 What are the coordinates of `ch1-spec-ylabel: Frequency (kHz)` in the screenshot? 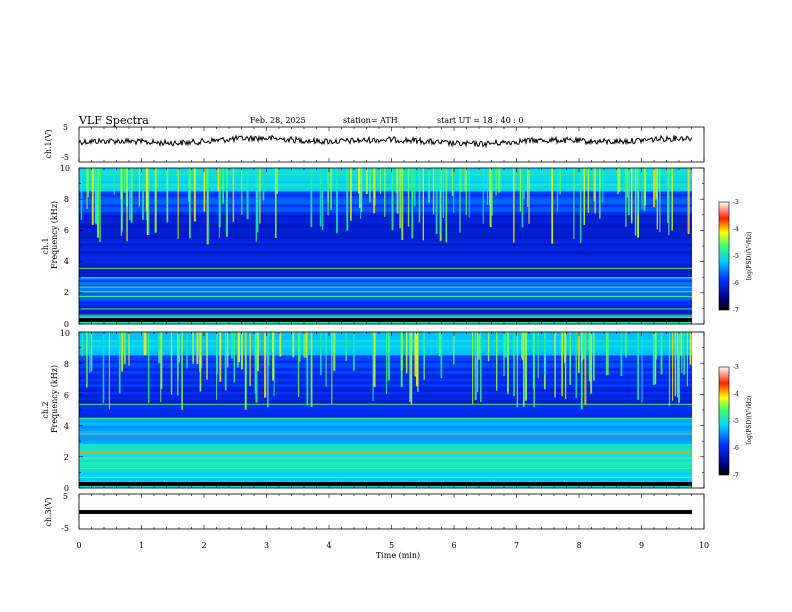 It's located at (54, 235).